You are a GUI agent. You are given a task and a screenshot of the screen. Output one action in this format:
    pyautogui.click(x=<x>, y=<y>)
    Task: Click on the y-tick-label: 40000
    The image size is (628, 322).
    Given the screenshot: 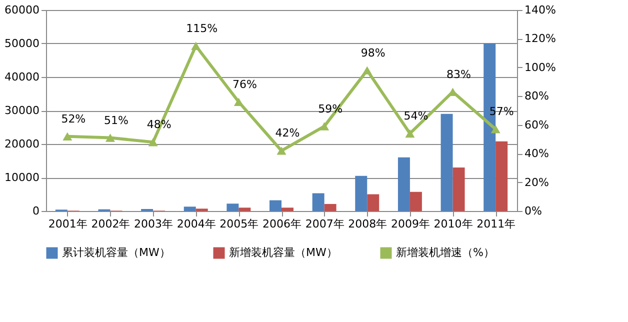 What is the action you would take?
    pyautogui.click(x=22, y=77)
    